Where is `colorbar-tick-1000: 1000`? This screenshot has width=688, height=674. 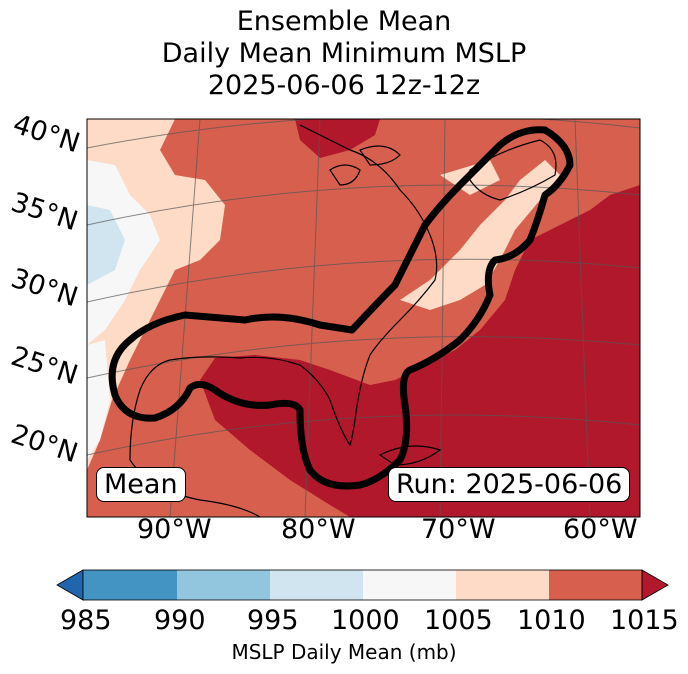 colorbar-tick-1000: 1000 is located at coordinates (365, 620).